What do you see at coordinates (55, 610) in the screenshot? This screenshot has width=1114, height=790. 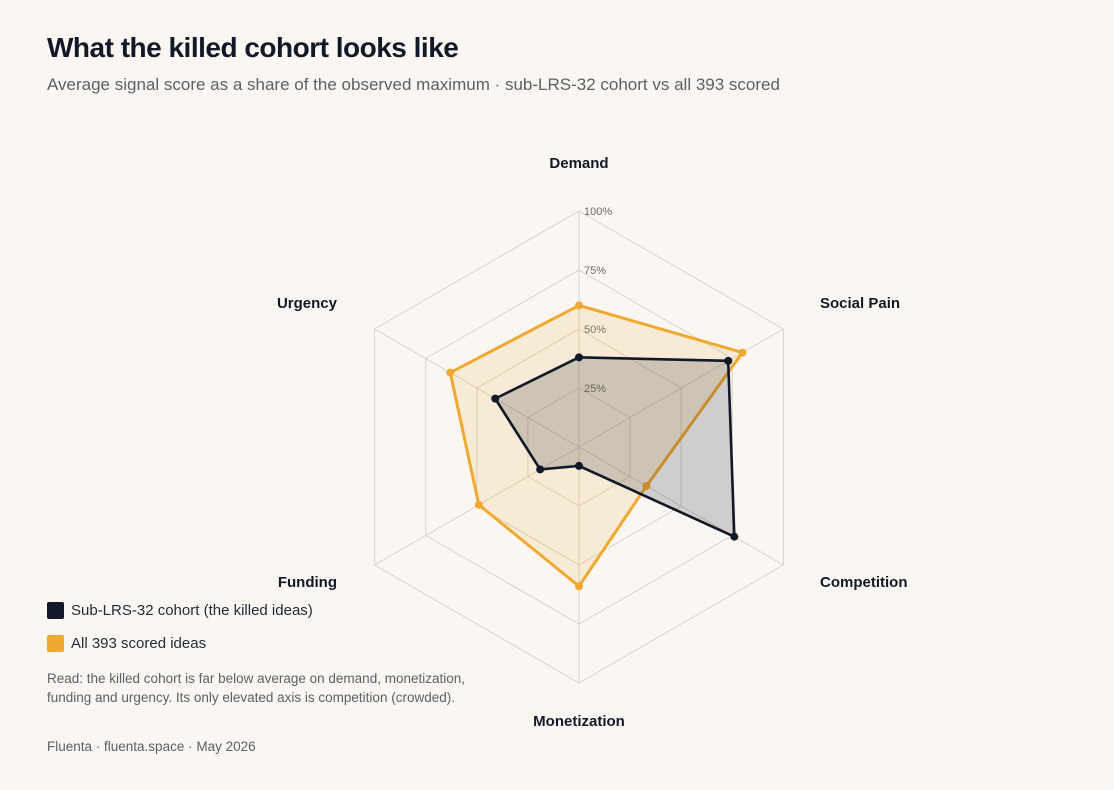 I see `legend-swatch-killed-cohort` at bounding box center [55, 610].